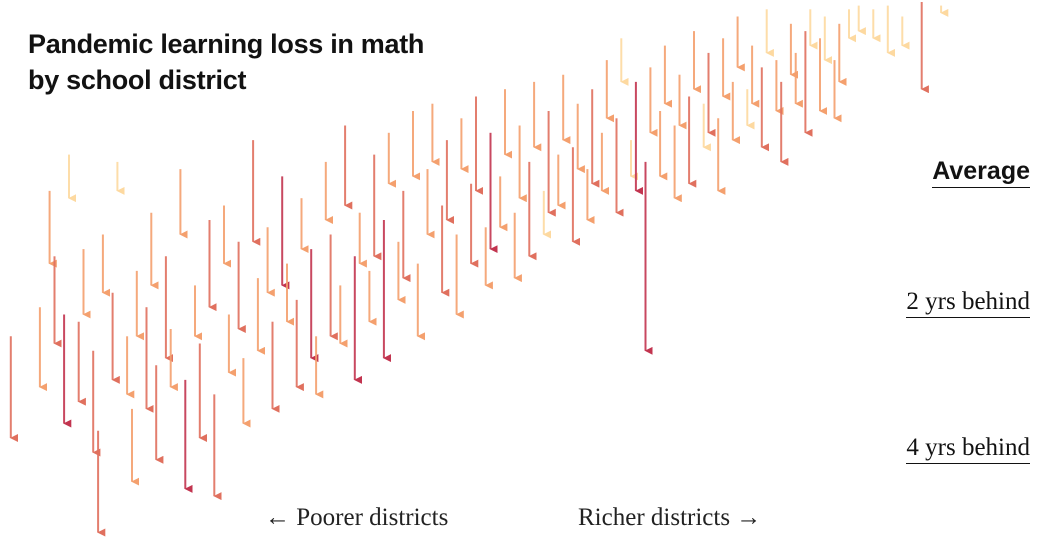 Image resolution: width=1050 pixels, height=549 pixels. What do you see at coordinates (357, 517) in the screenshot?
I see `x-annotation-poorer: ← Poorer districts` at bounding box center [357, 517].